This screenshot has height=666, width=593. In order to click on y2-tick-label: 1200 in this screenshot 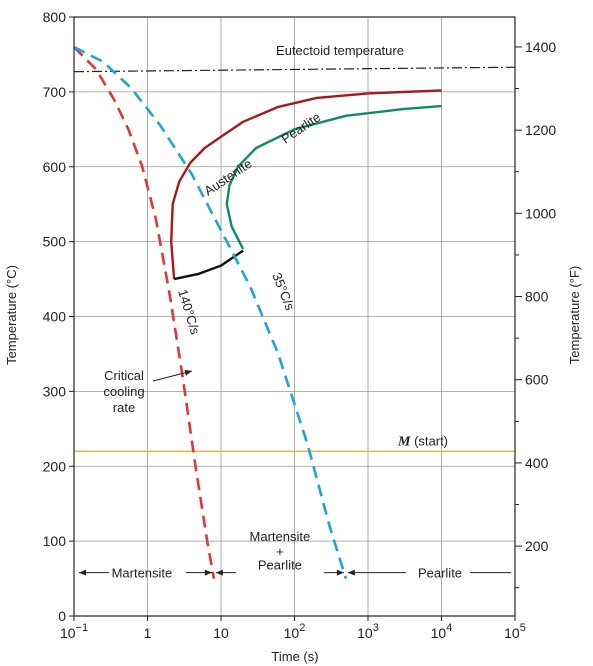, I will do `click(540, 130)`.